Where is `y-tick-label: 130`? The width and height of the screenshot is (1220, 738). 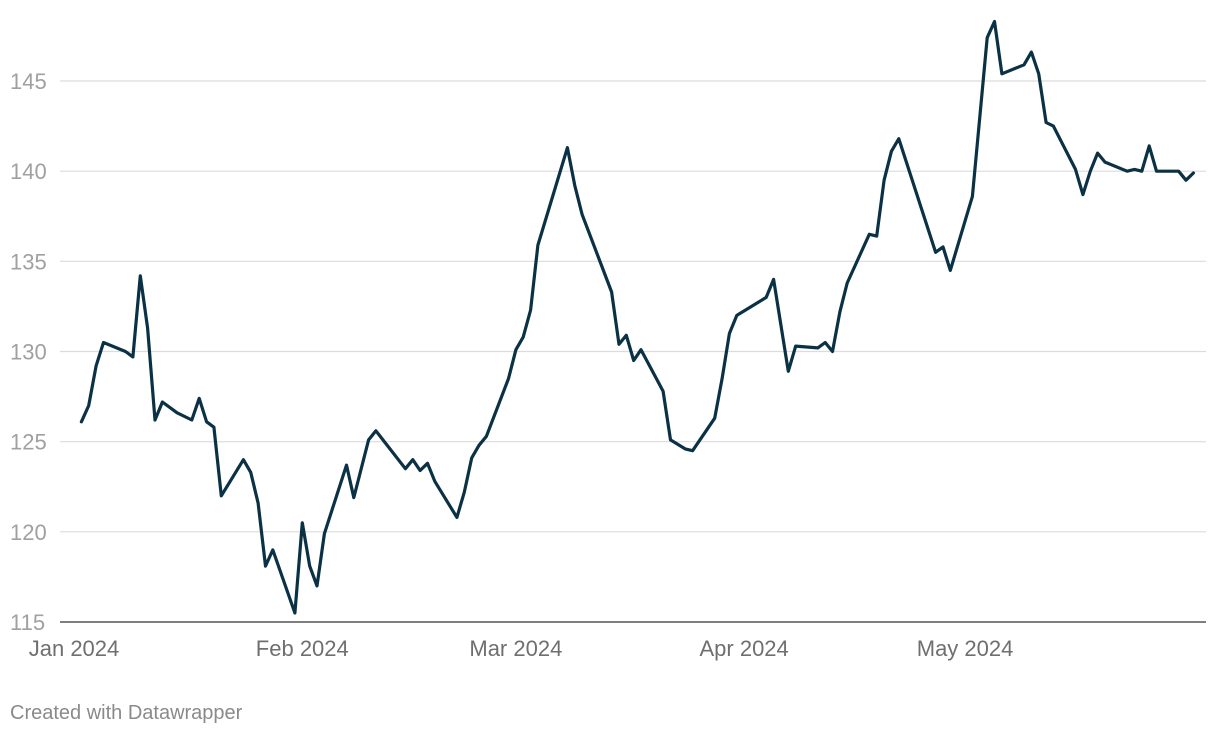 y-tick-label: 130 is located at coordinates (28, 352).